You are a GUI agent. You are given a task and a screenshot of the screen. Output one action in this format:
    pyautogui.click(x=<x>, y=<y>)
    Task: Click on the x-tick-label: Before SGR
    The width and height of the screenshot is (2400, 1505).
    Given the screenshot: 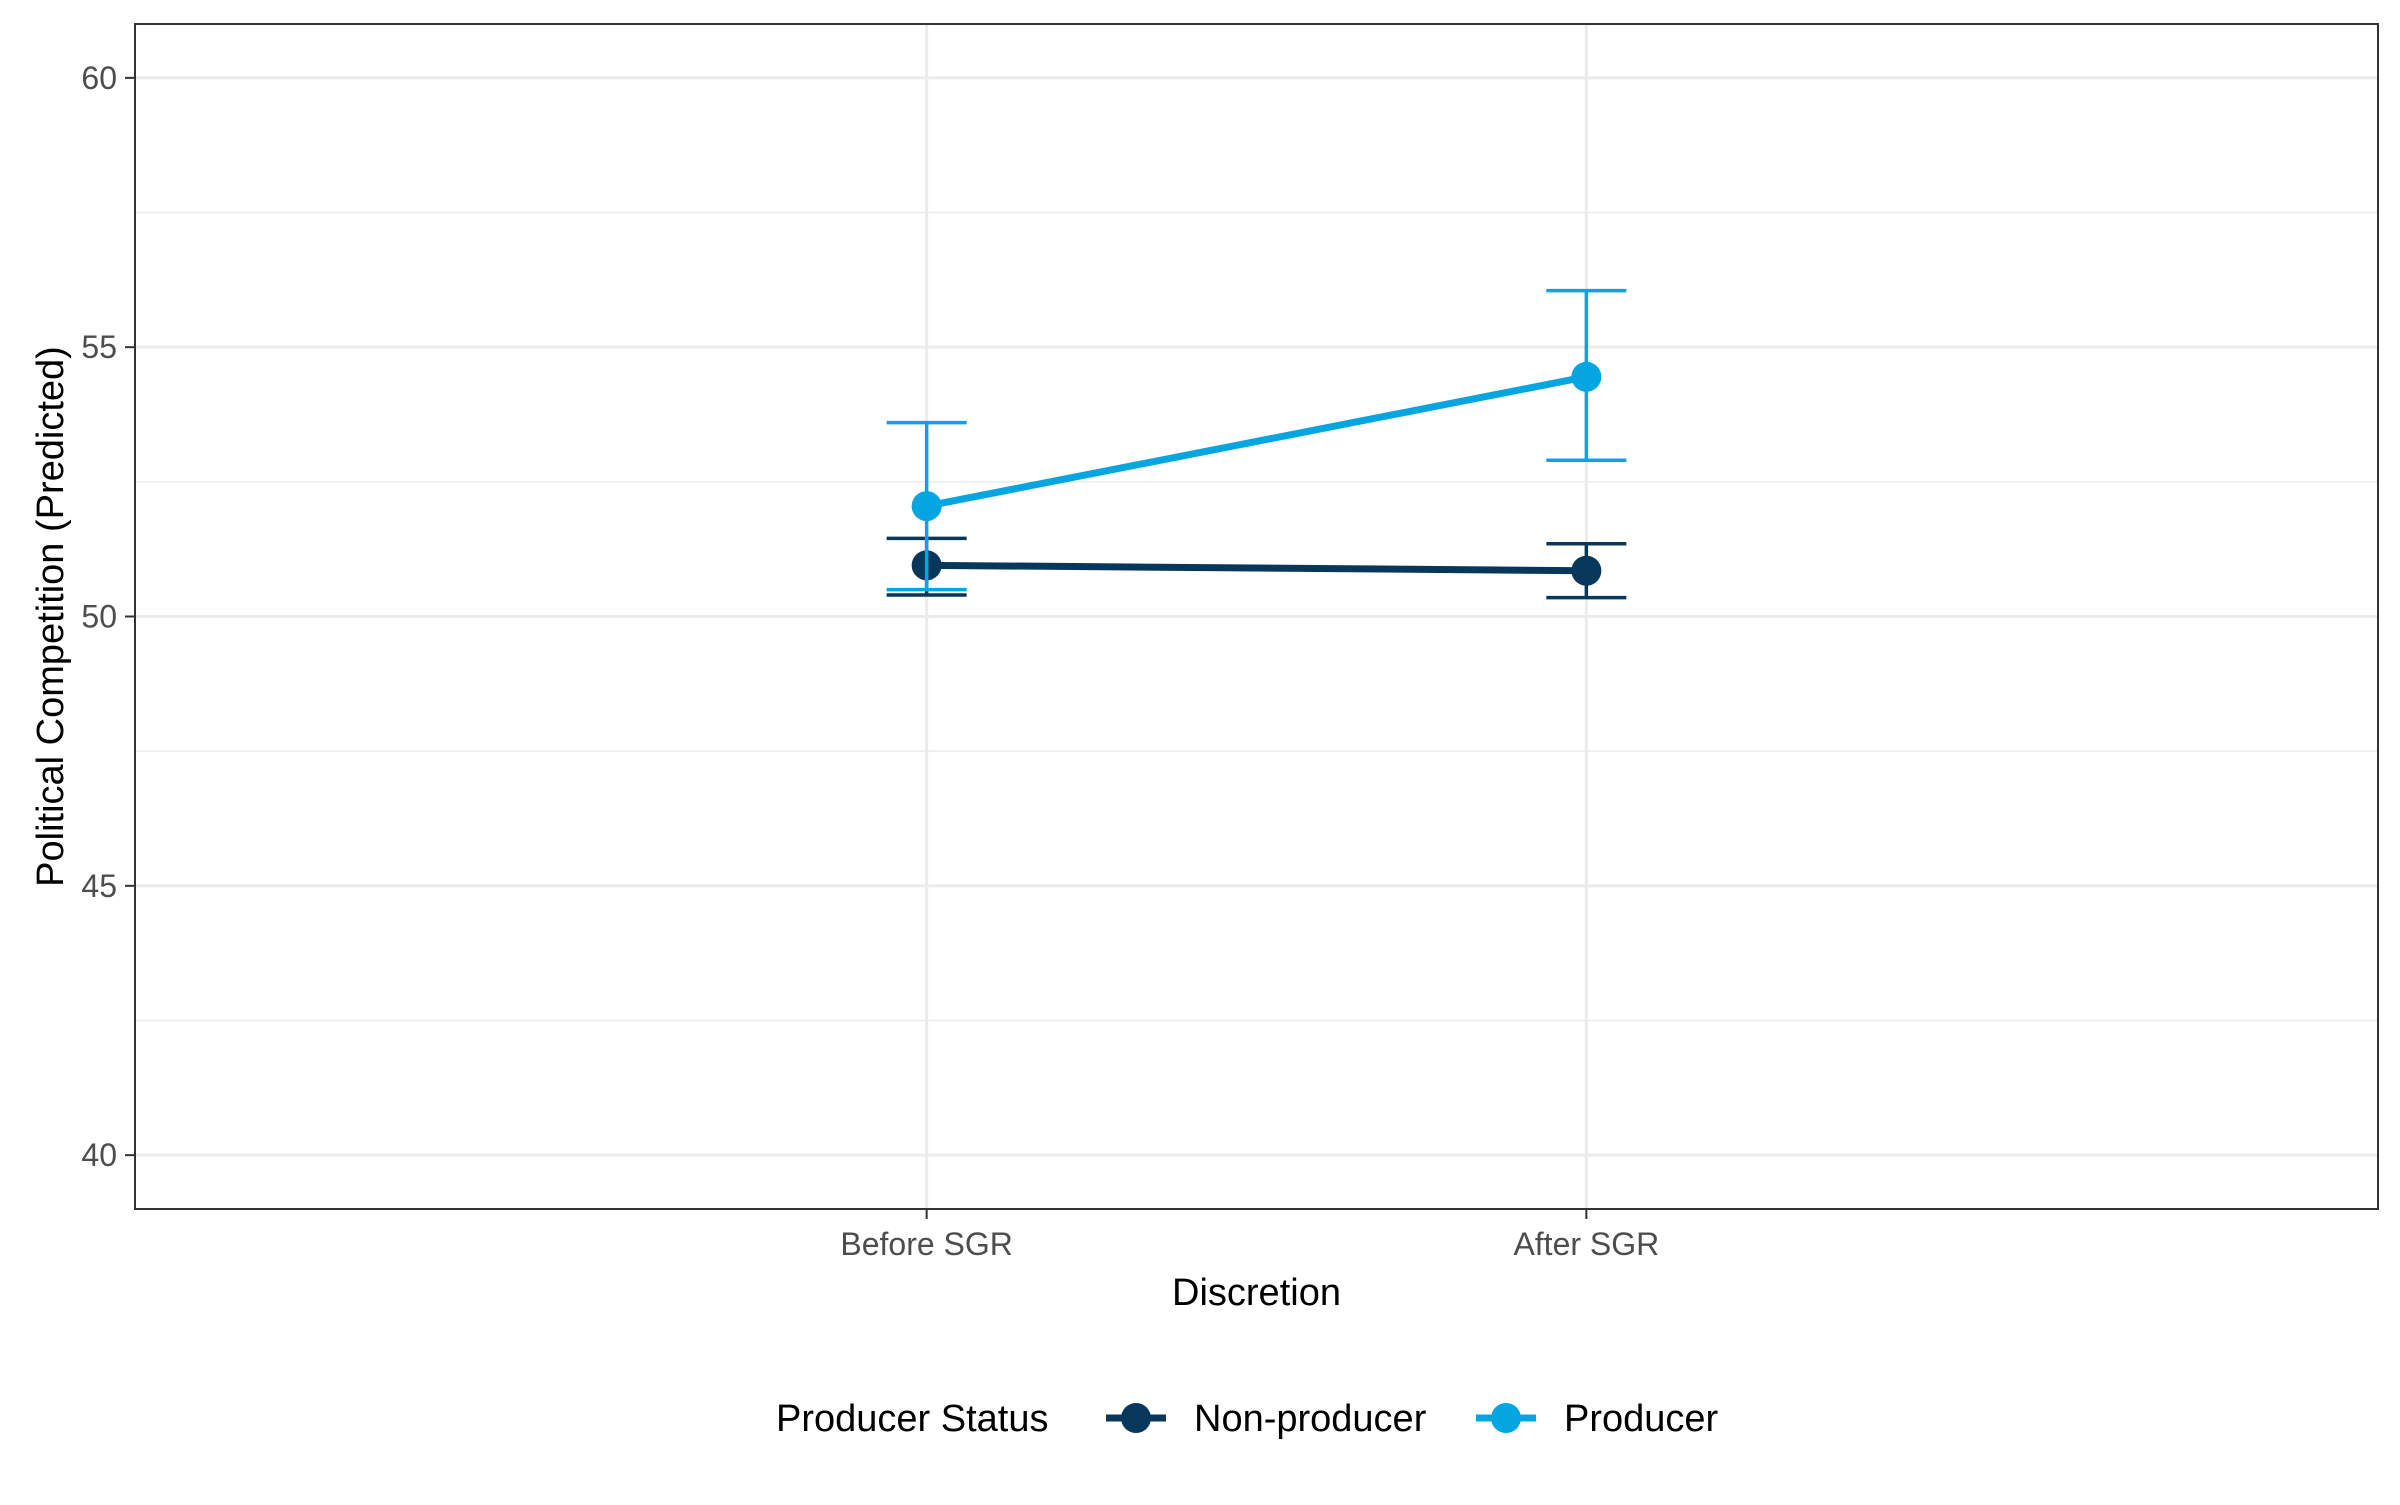 What is the action you would take?
    pyautogui.click(x=926, y=1244)
    